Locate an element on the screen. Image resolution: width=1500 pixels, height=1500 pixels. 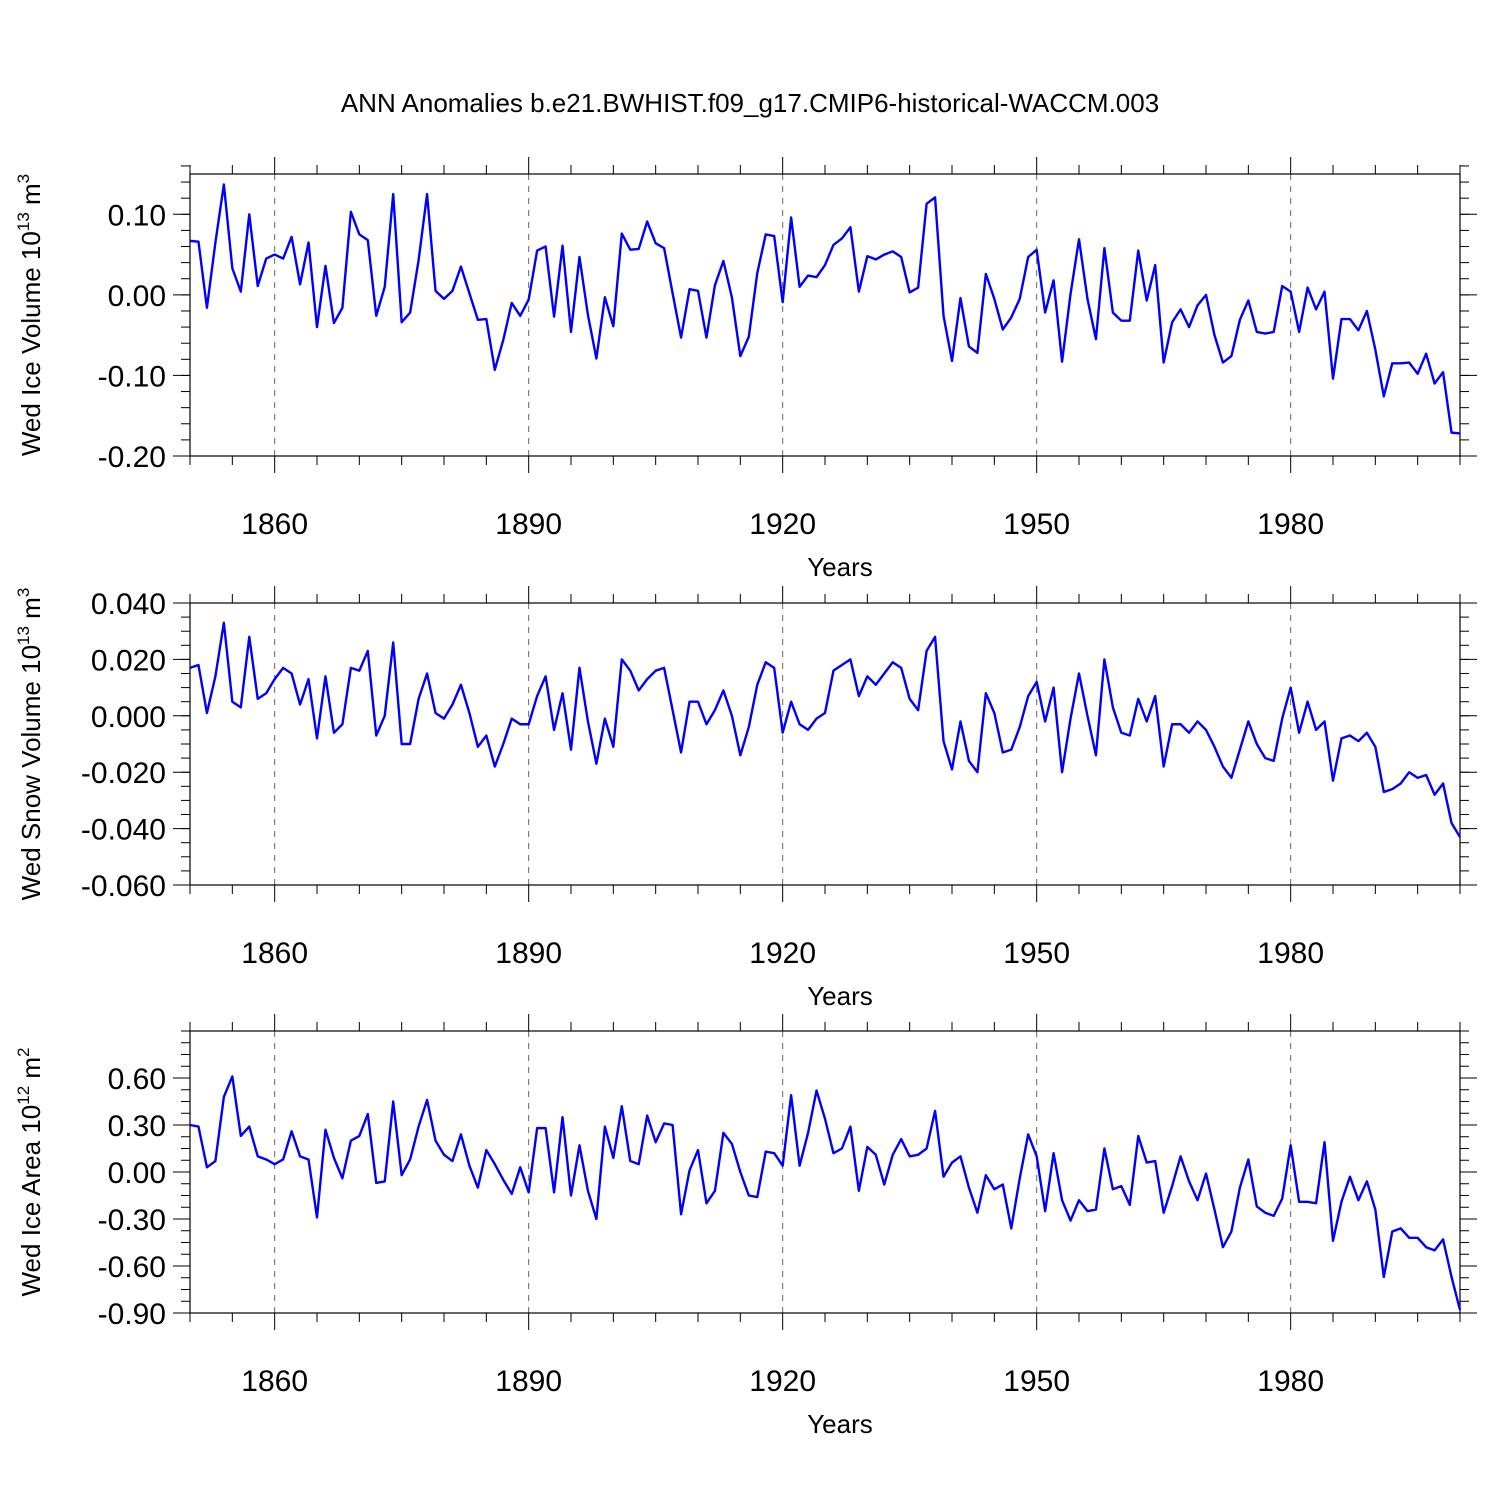
y-axis-title-main: Wed Ice Area 10 is located at coordinates (31, 1201).